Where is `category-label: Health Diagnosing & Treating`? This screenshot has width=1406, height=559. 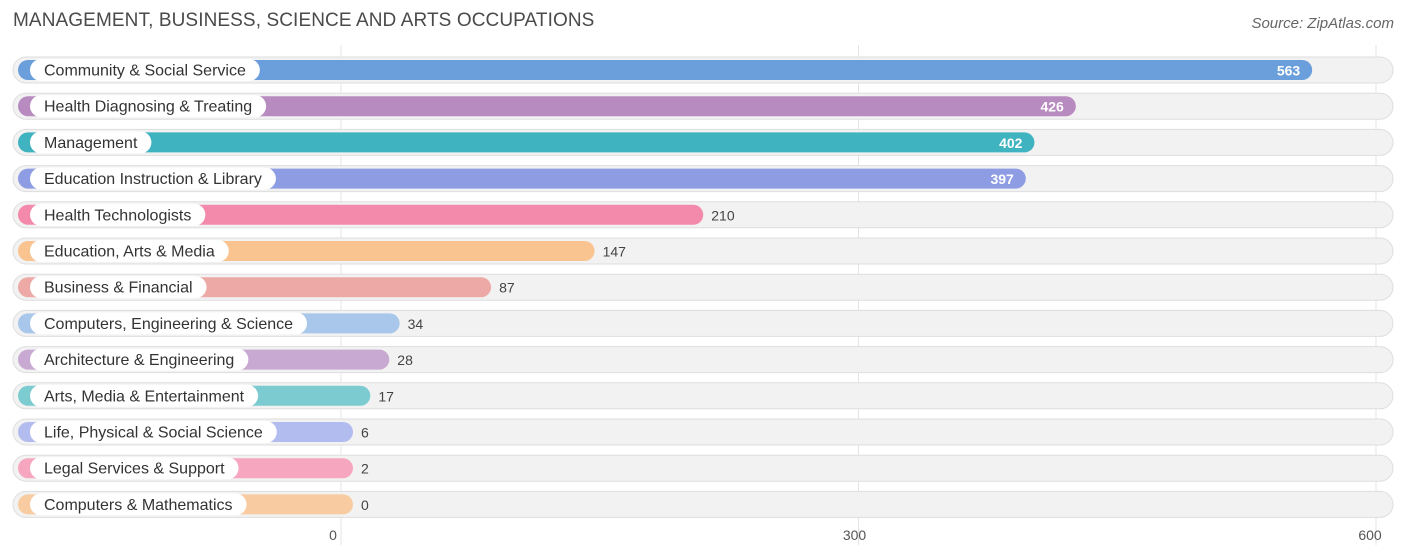 category-label: Health Diagnosing & Treating is located at coordinates (148, 107).